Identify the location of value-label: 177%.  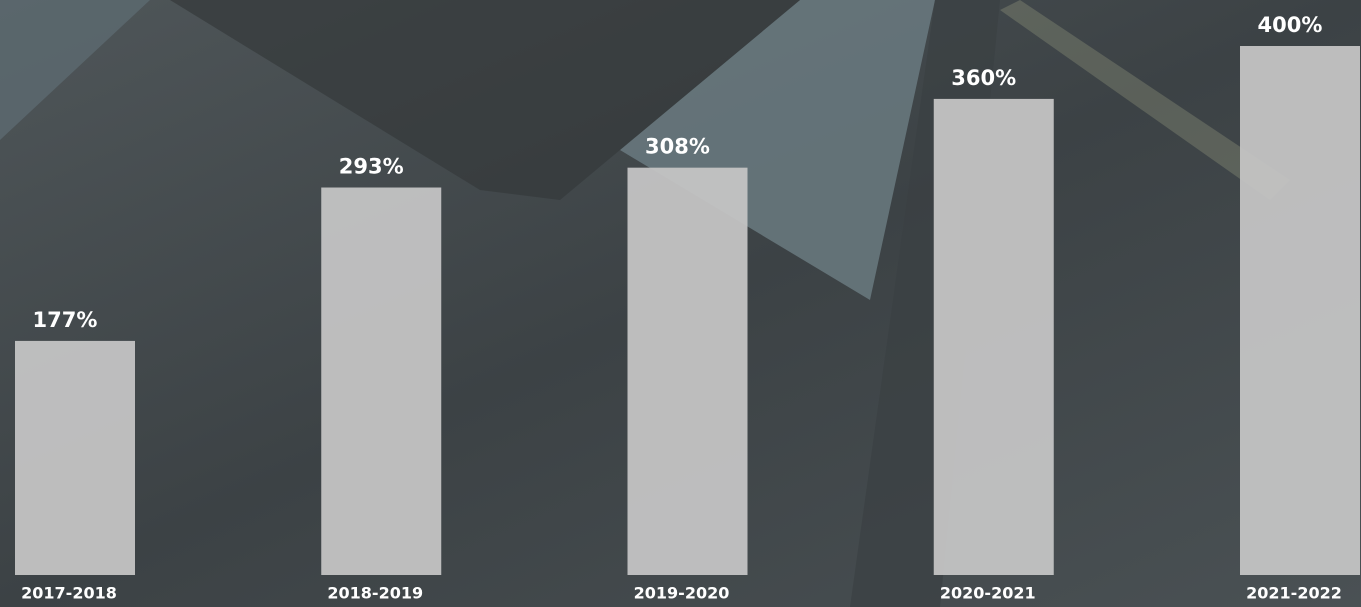
(65, 320).